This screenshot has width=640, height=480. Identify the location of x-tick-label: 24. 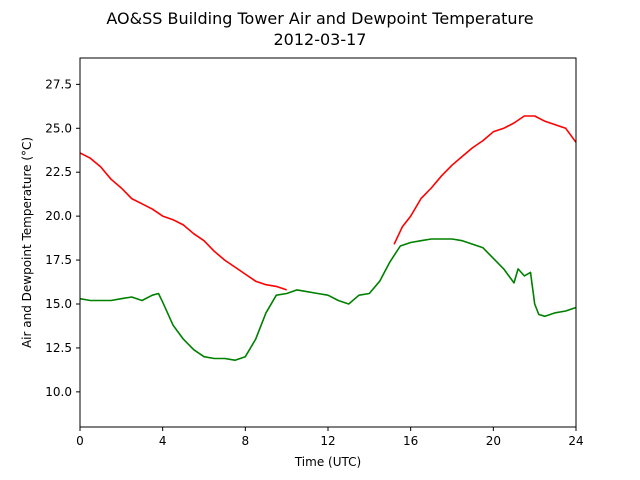
(575, 441).